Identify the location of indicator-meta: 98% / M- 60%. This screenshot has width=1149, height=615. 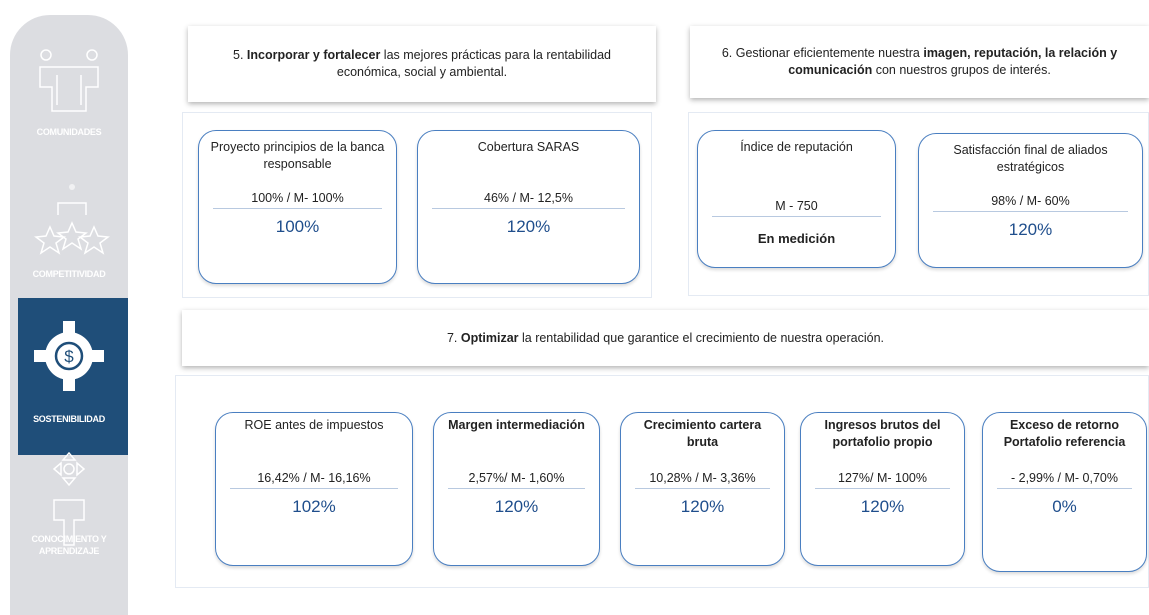
(1030, 203).